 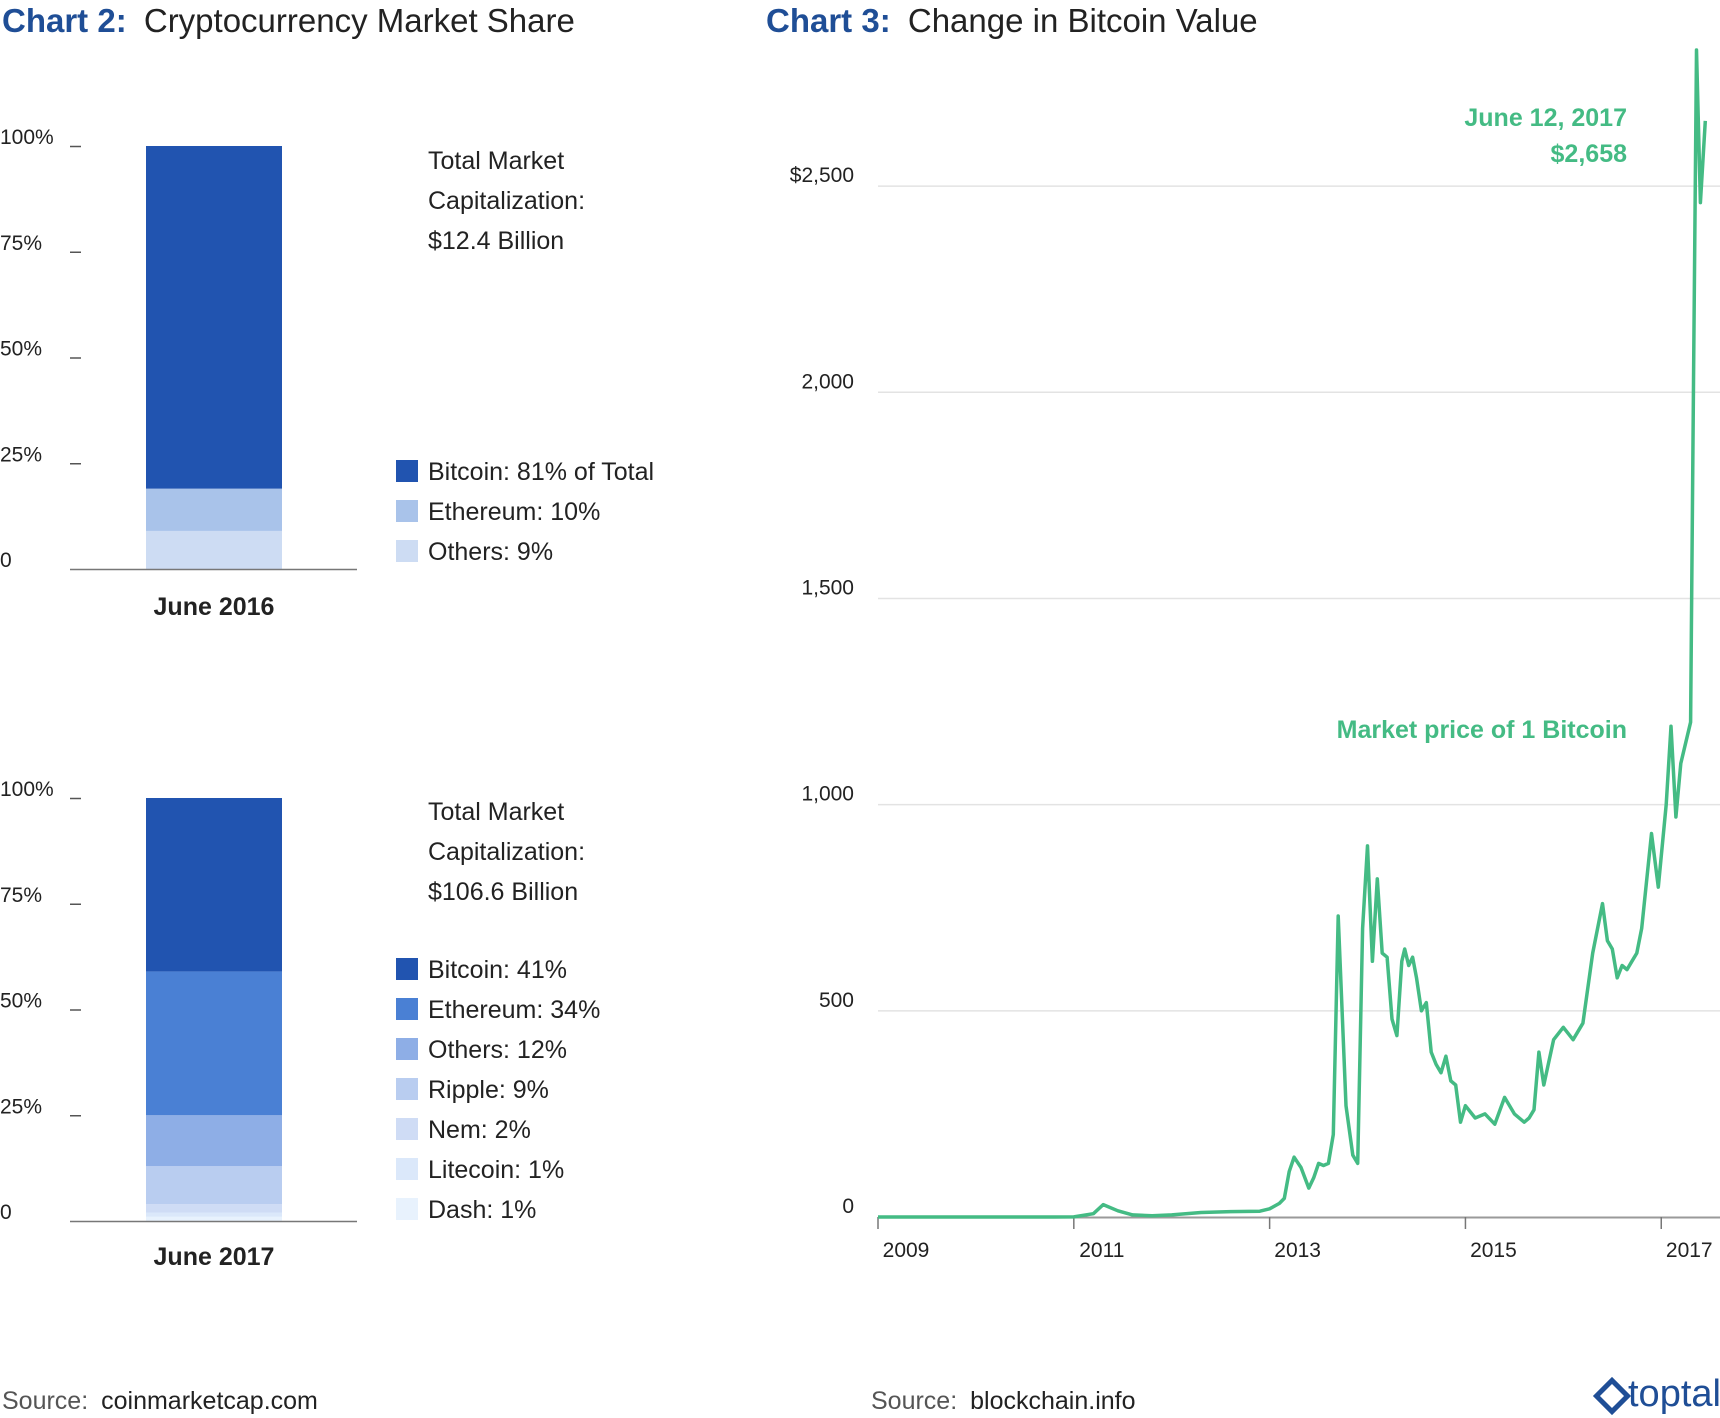 What do you see at coordinates (479, 1130) in the screenshot?
I see `legend-label-nem: Nem: 2%` at bounding box center [479, 1130].